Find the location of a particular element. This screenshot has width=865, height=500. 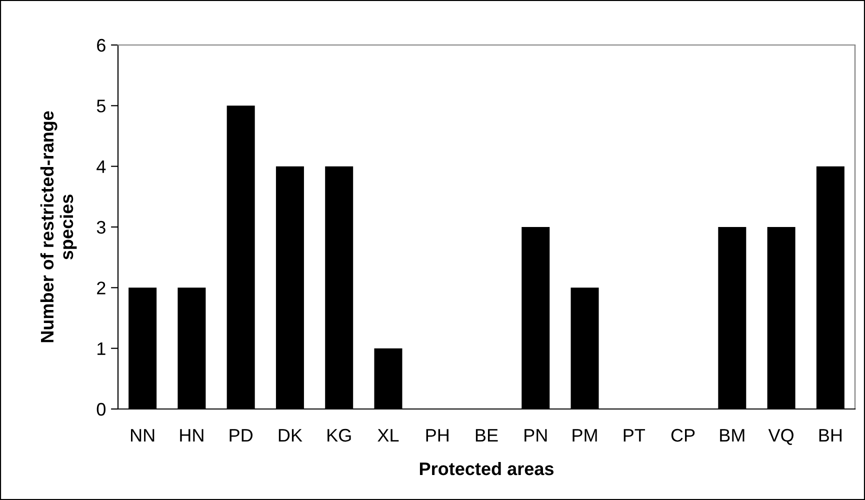

x-tick-label: XL is located at coordinates (388, 435).